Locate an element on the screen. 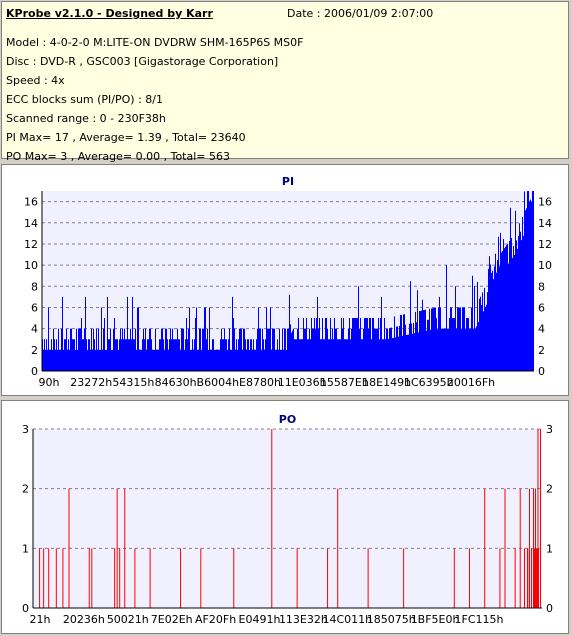  po-ytick-right: 3 is located at coordinates (549, 429).